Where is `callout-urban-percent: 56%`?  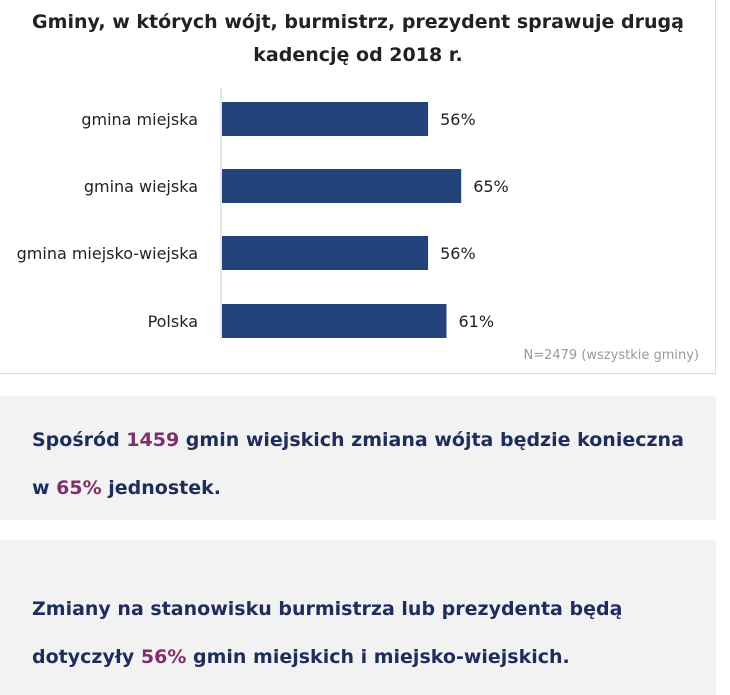 callout-urban-percent: 56% is located at coordinates (163, 657).